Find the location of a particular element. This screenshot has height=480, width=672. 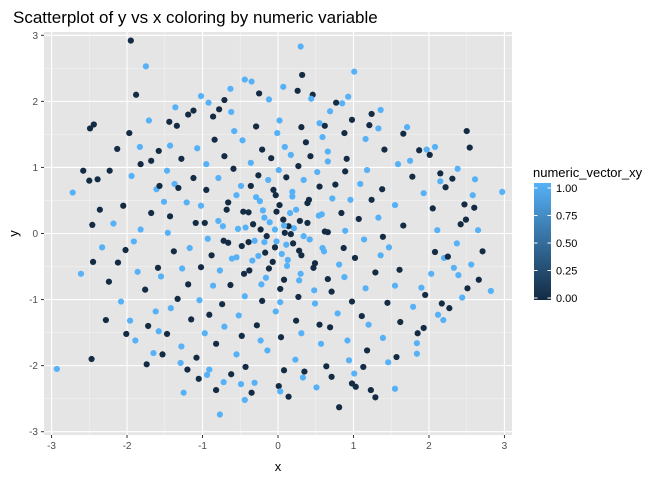

y-tick-label: -1 is located at coordinates (33, 300).